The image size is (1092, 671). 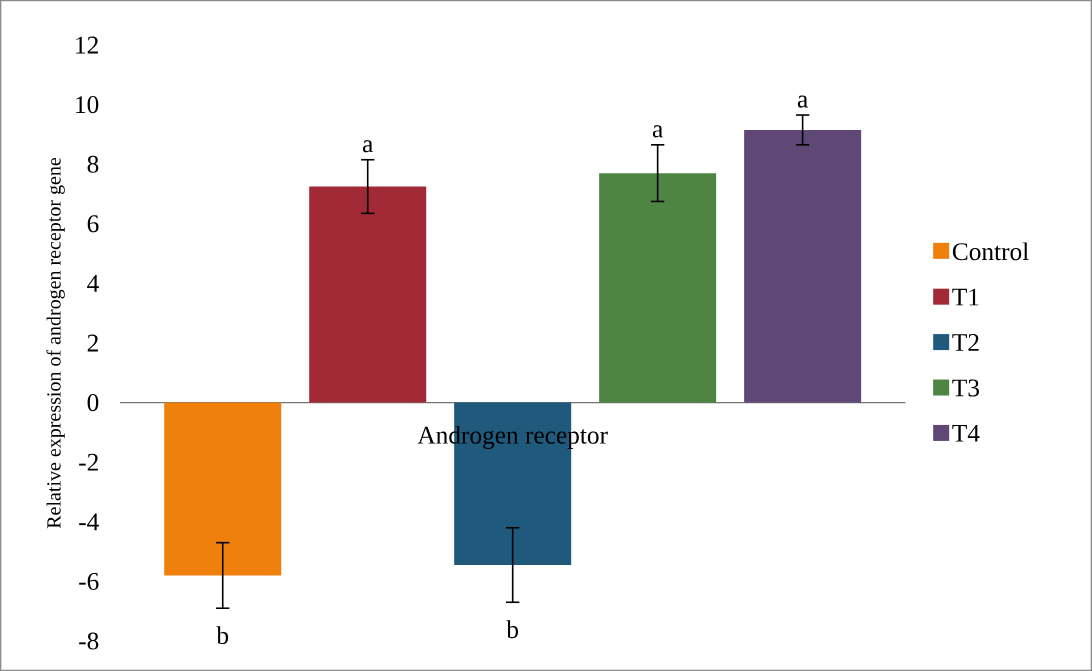 I want to click on y-axis-title: Relative expression of androgen receptor gene, so click(x=55, y=343).